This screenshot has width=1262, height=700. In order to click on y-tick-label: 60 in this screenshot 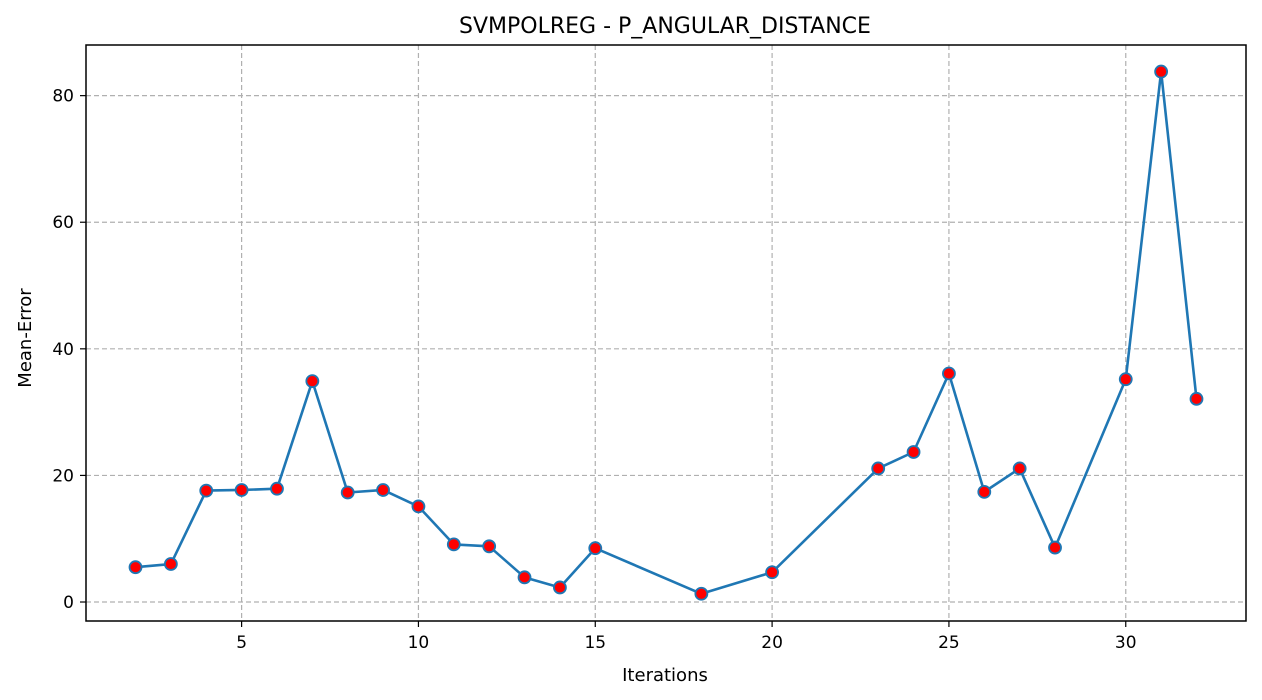, I will do `click(63, 223)`.